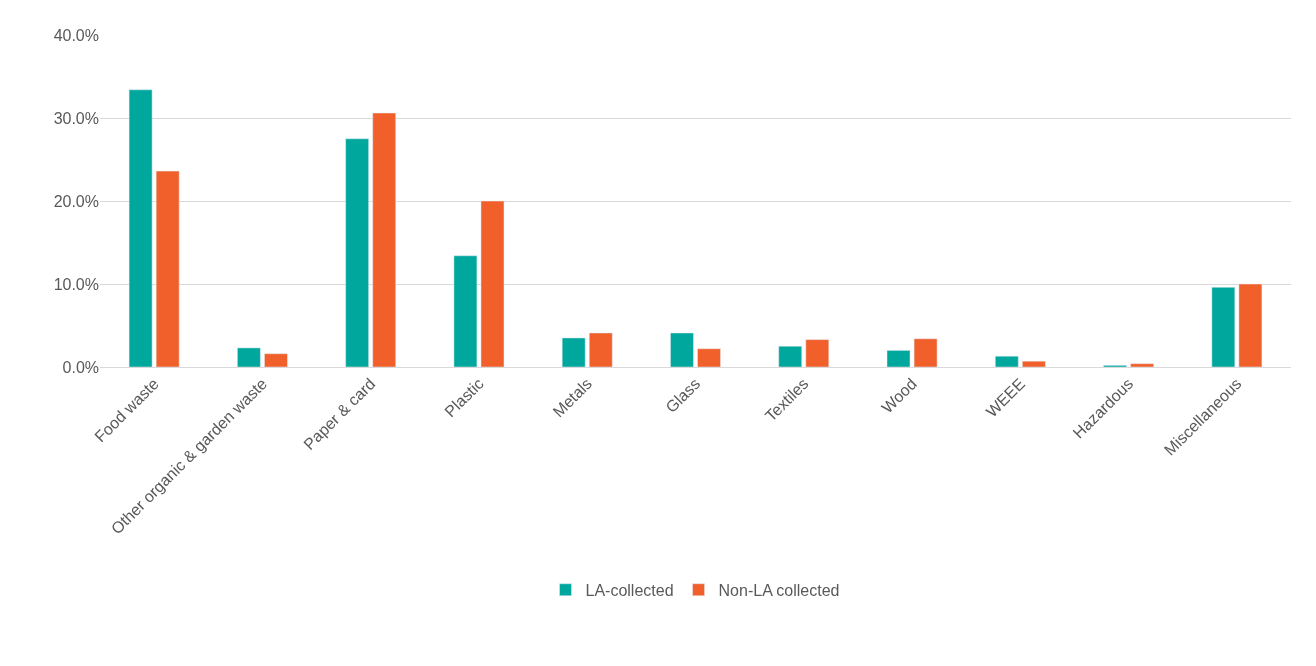 The image size is (1316, 666). Describe the element at coordinates (76, 35) in the screenshot. I see `y-tick-label: 40.0%` at that location.